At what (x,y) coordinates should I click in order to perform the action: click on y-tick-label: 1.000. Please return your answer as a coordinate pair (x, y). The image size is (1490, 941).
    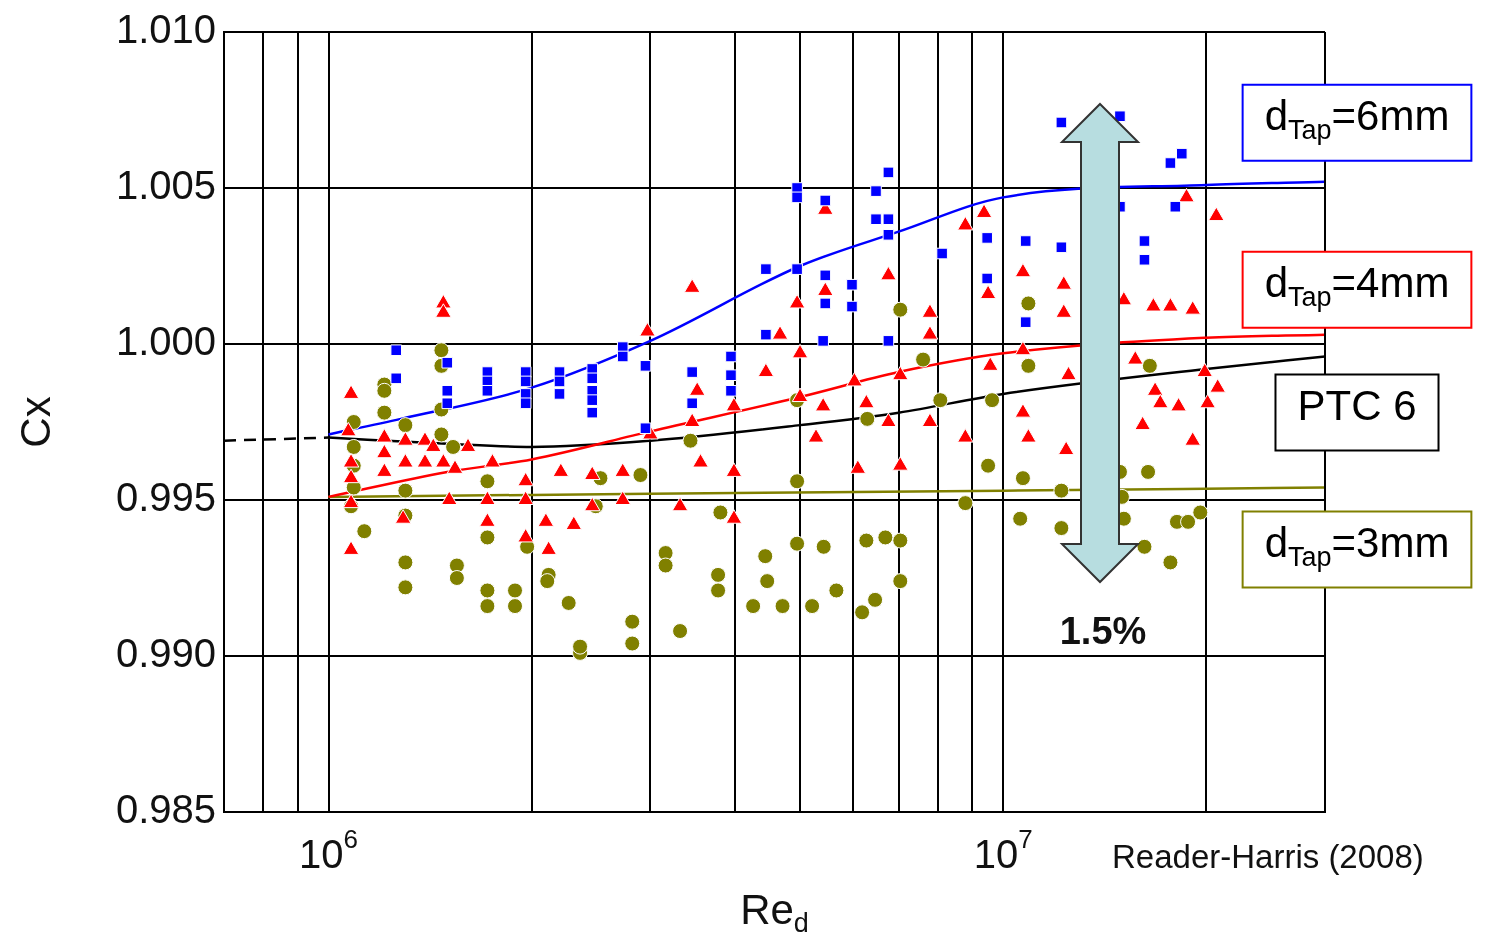
    Looking at the image, I should click on (165, 341).